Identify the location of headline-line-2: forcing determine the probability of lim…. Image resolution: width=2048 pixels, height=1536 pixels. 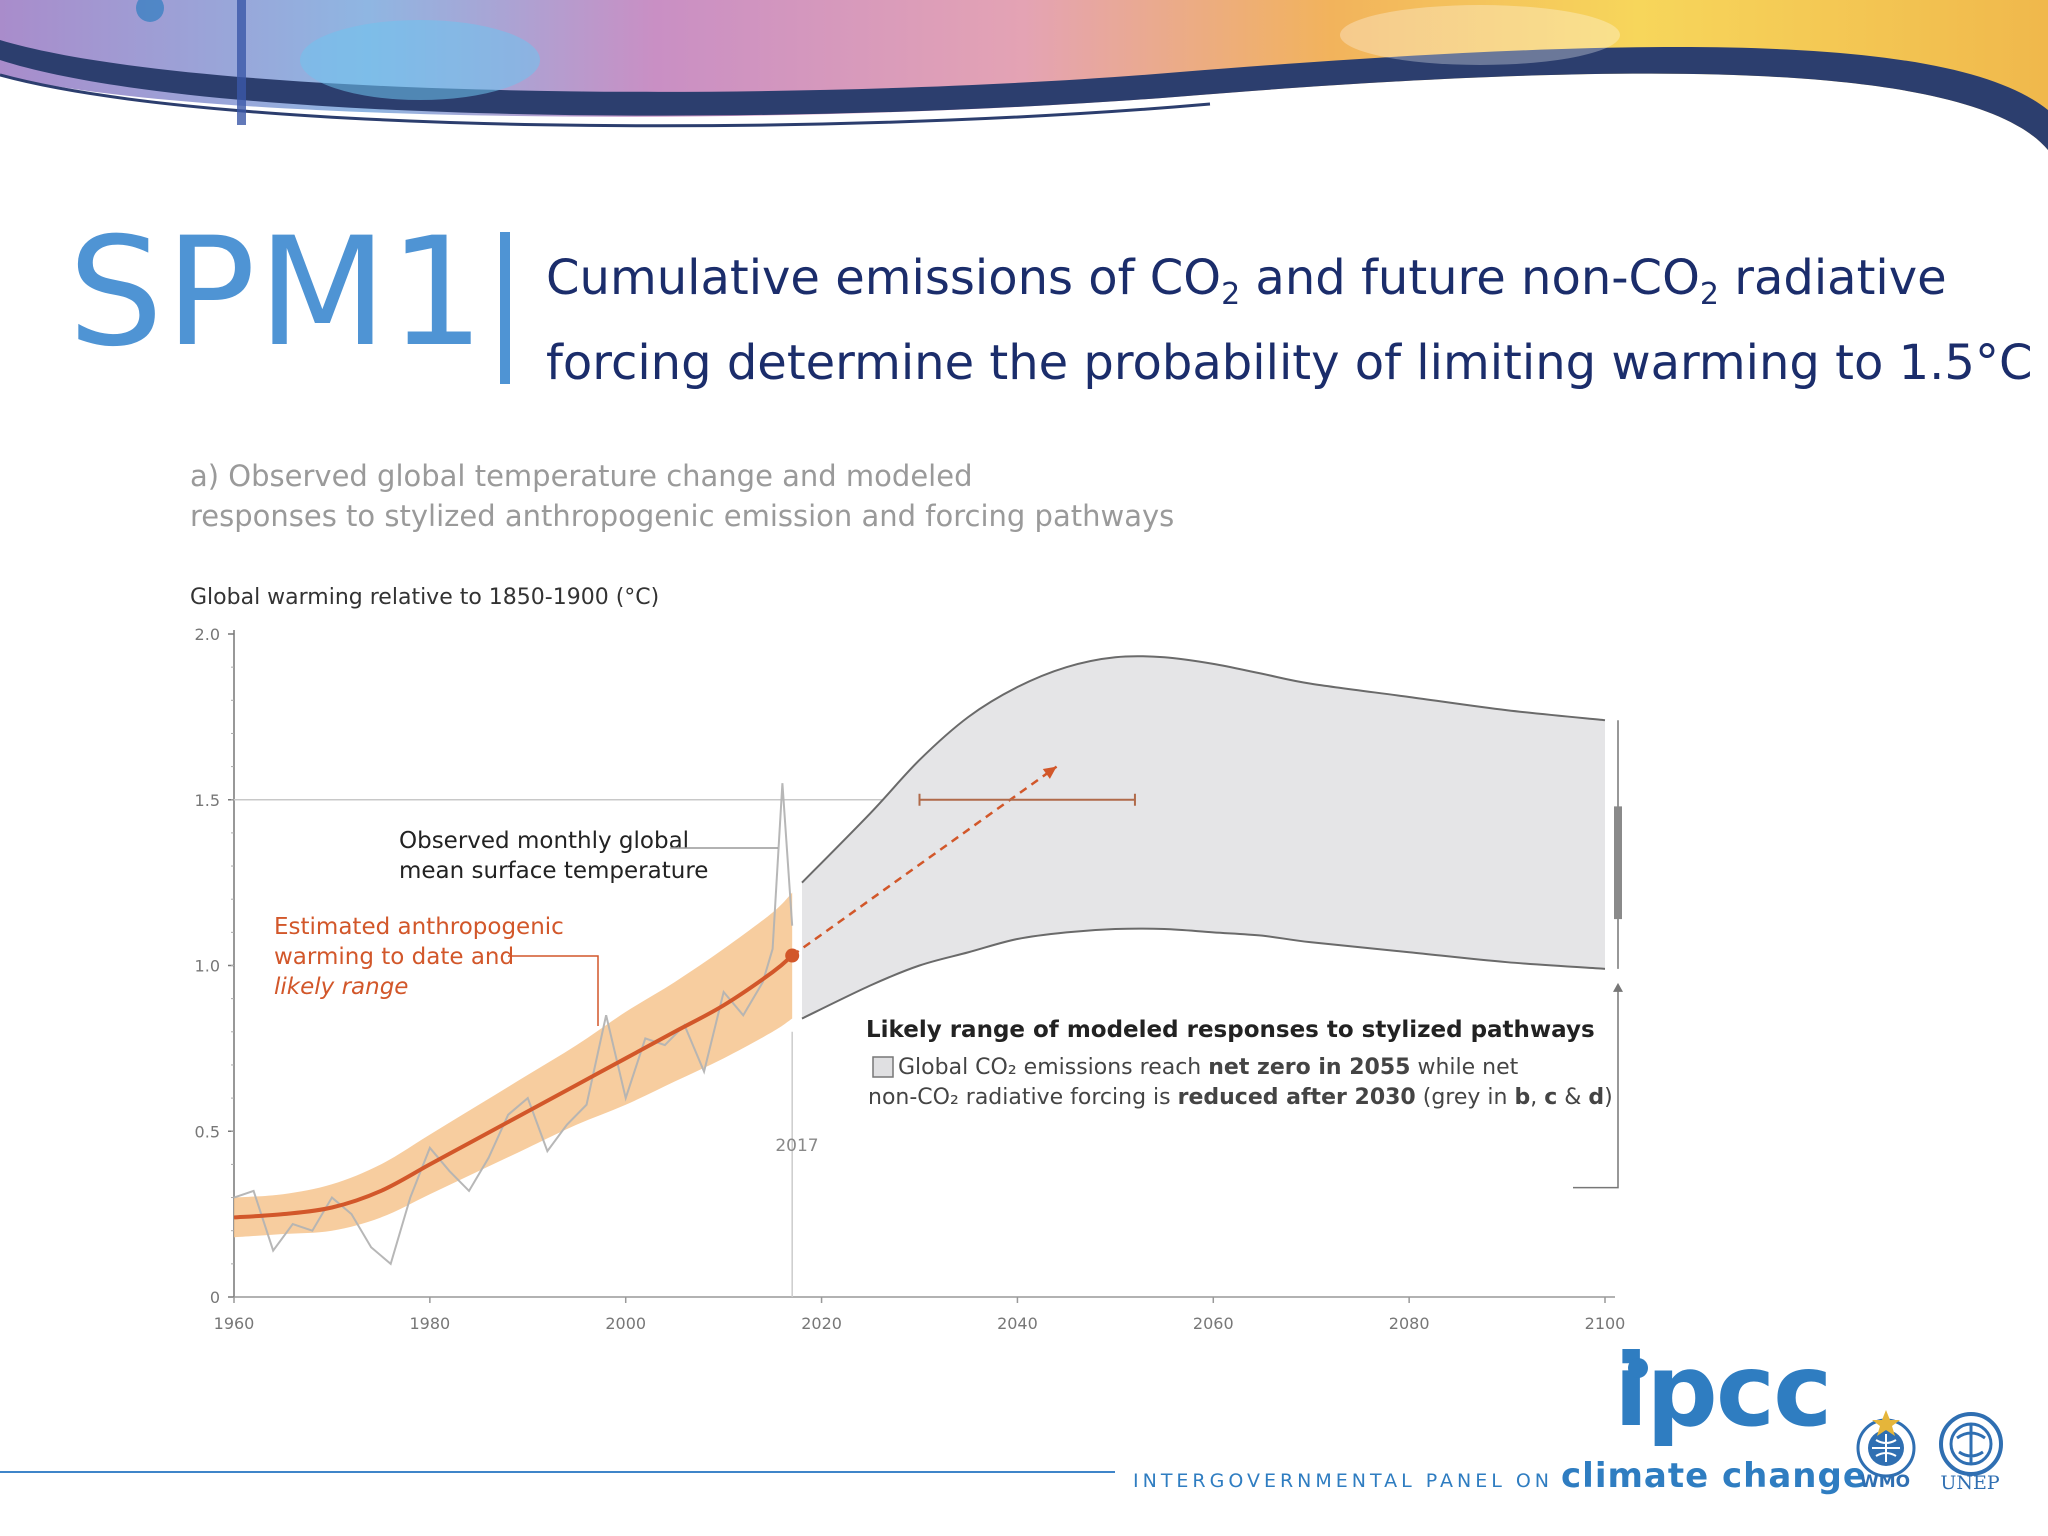
(1289, 363).